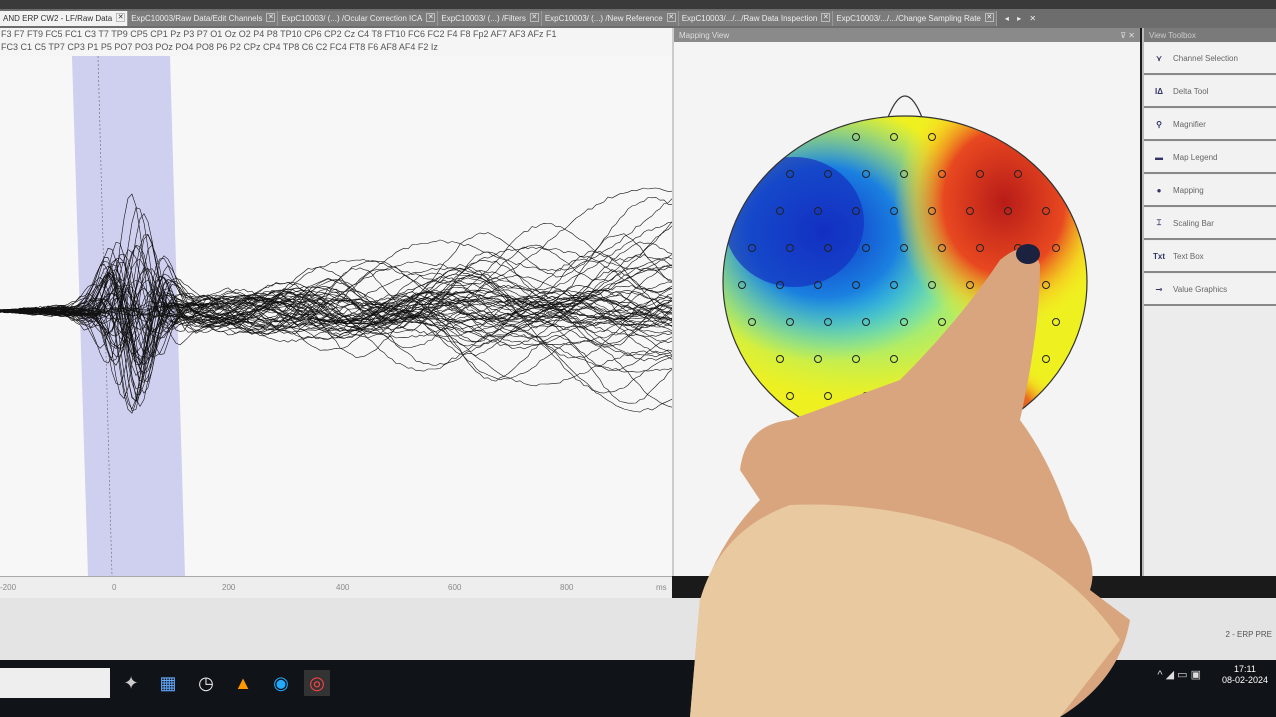 The height and width of the screenshot is (717, 1276). Describe the element at coordinates (567, 587) in the screenshot. I see `tick-label: 800` at that location.